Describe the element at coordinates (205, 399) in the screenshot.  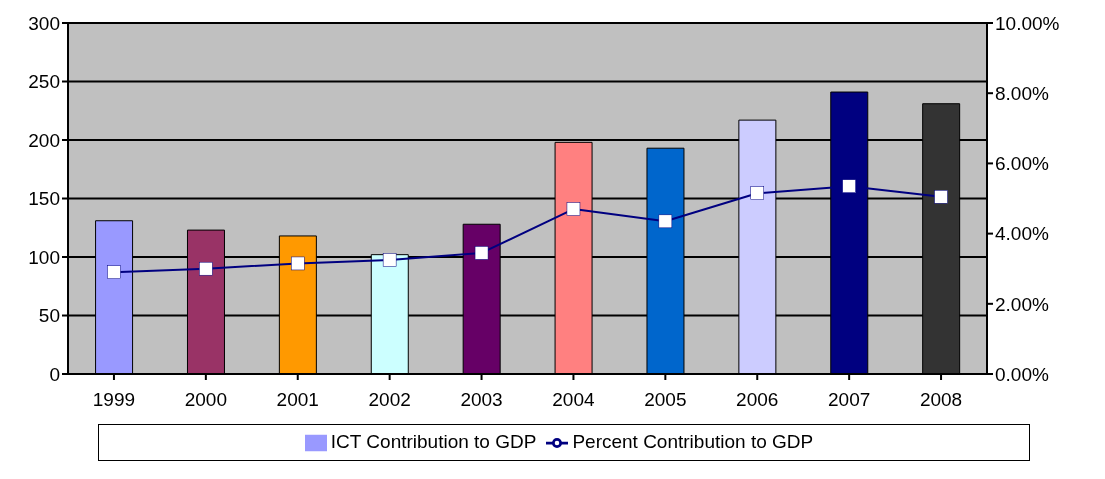
I see `x-tick-label: 2000` at that location.